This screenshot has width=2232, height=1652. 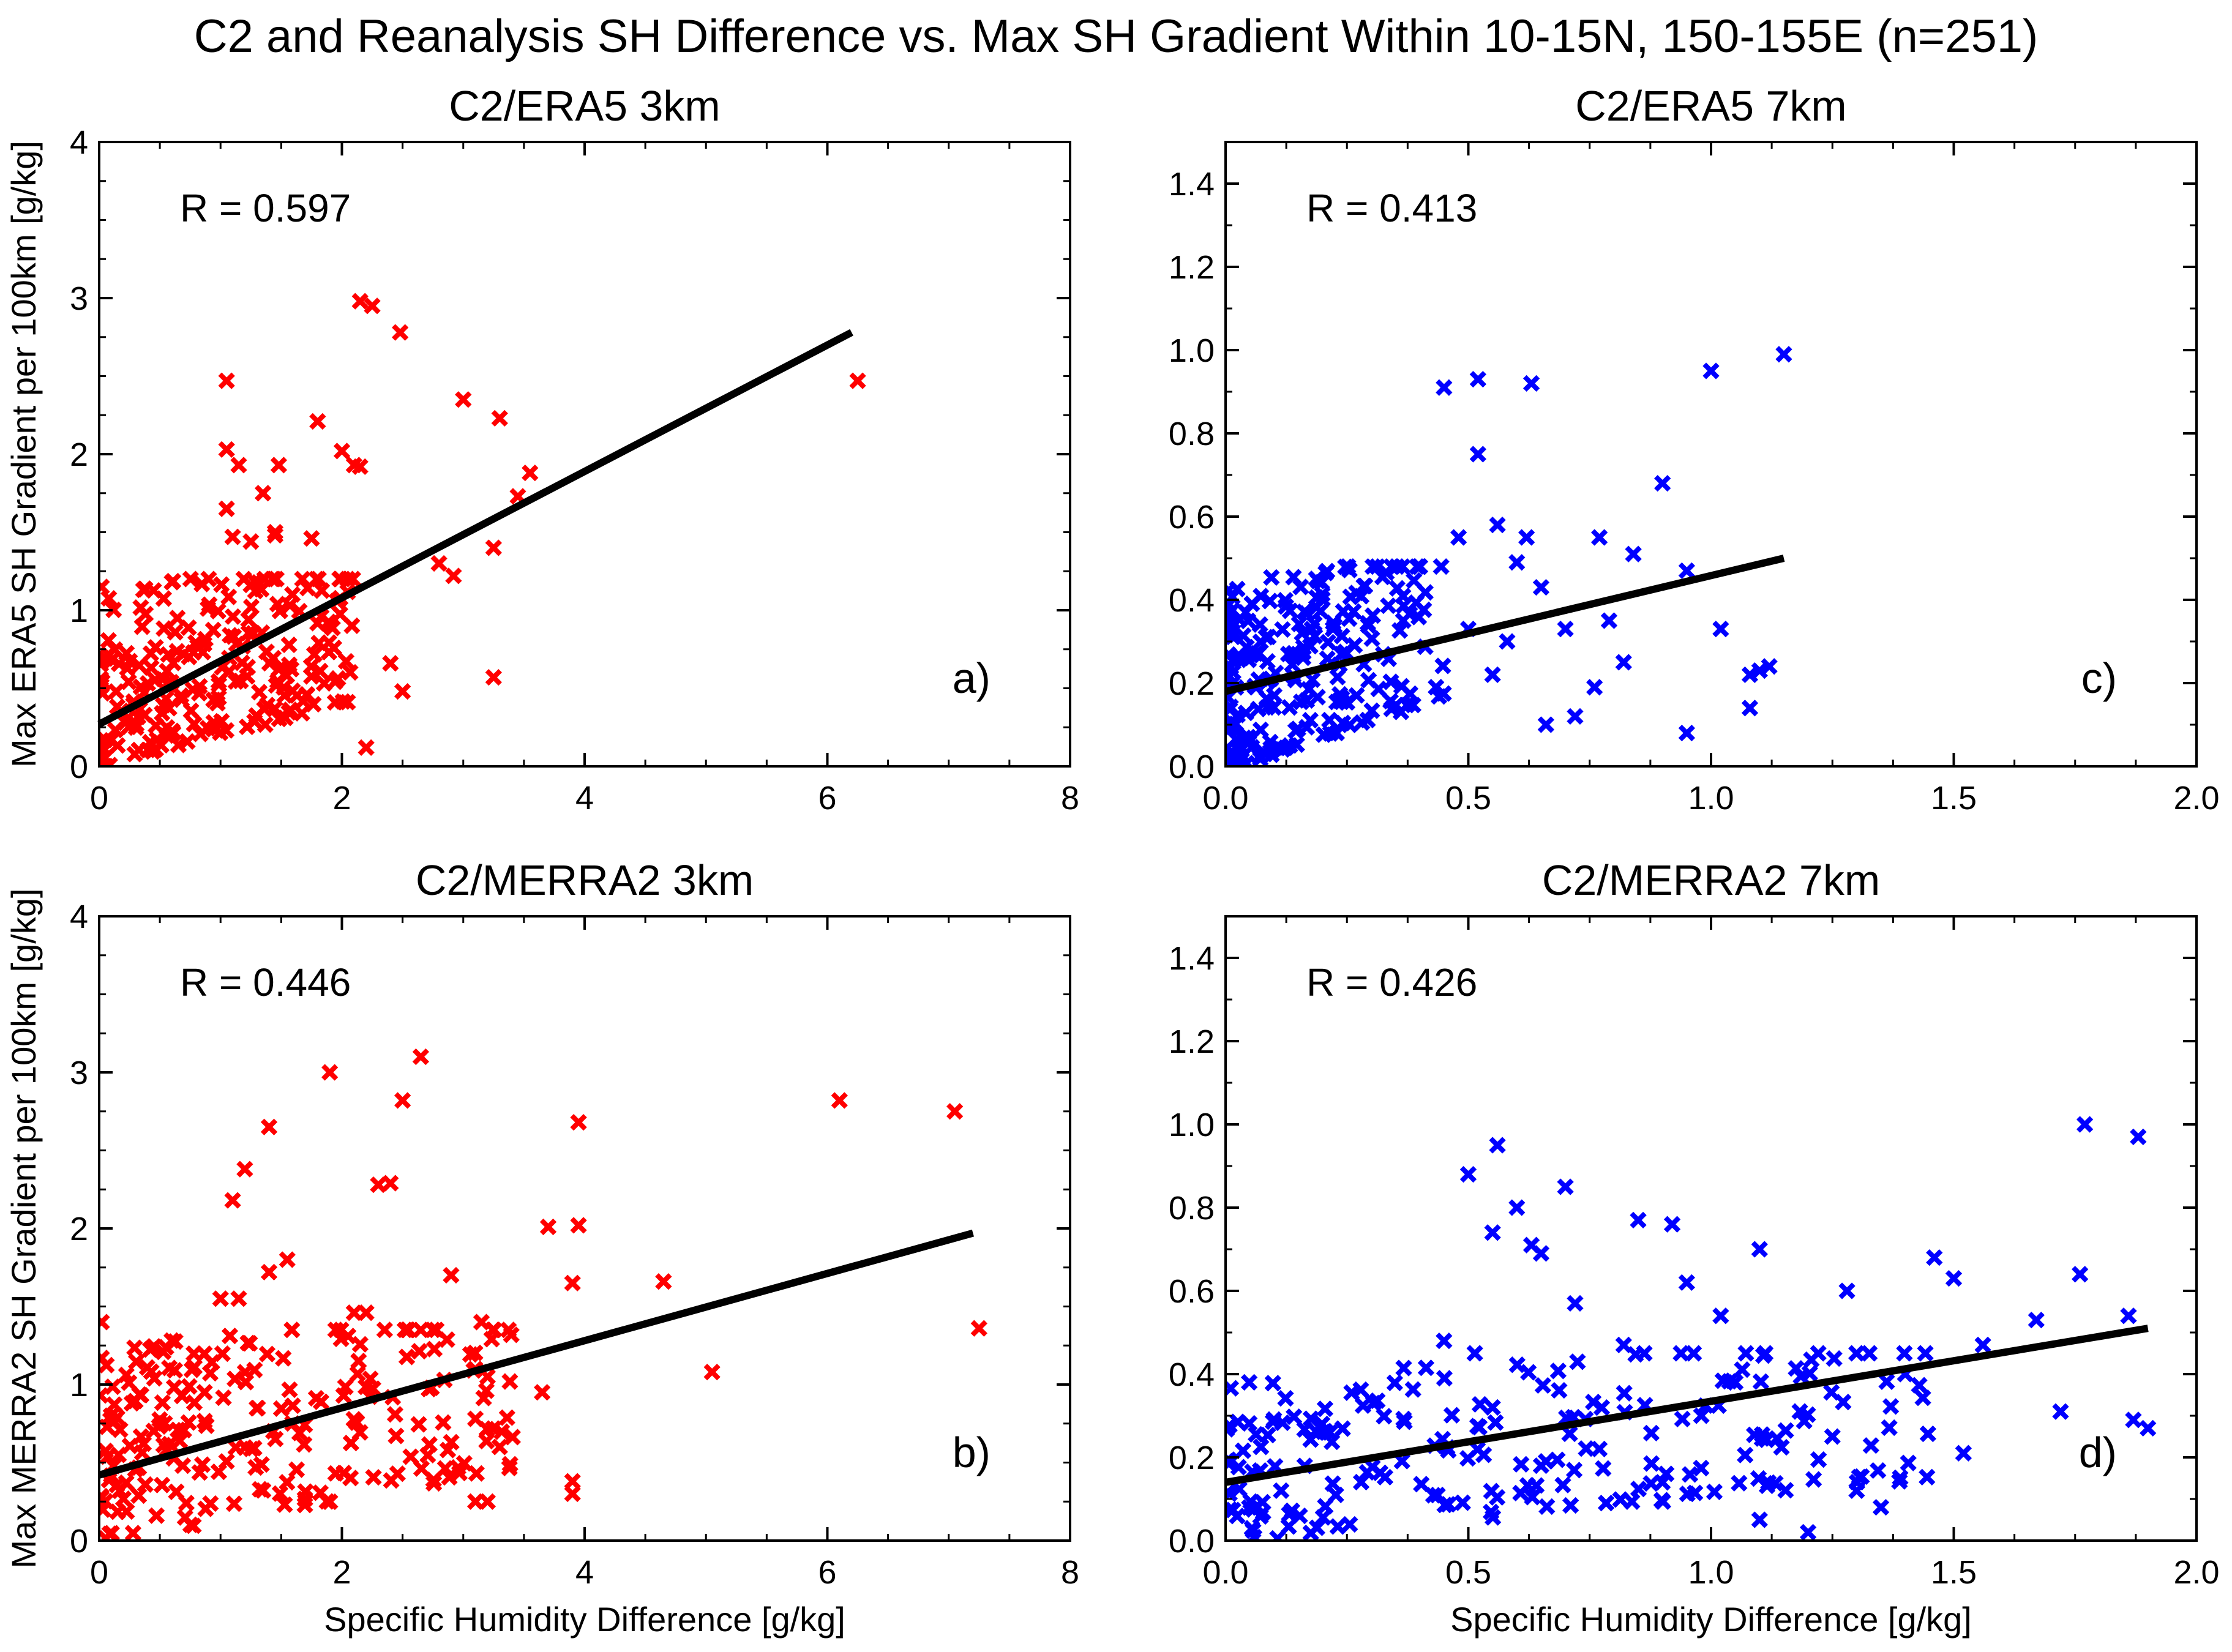 I want to click on x-tick-label: 2.0, so click(x=2196, y=799).